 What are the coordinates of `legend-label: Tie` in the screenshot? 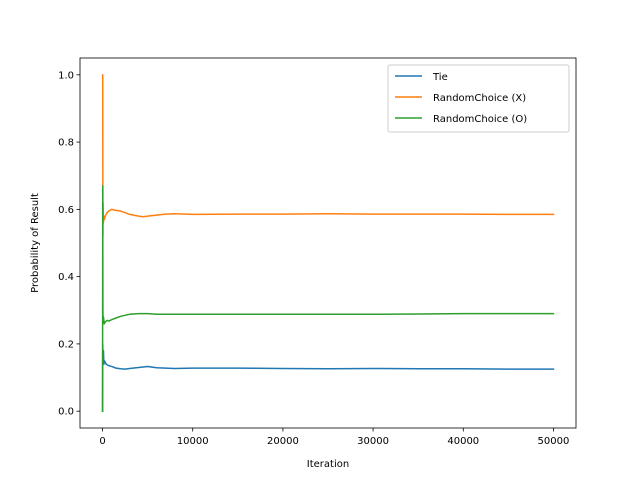 It's located at (440, 77).